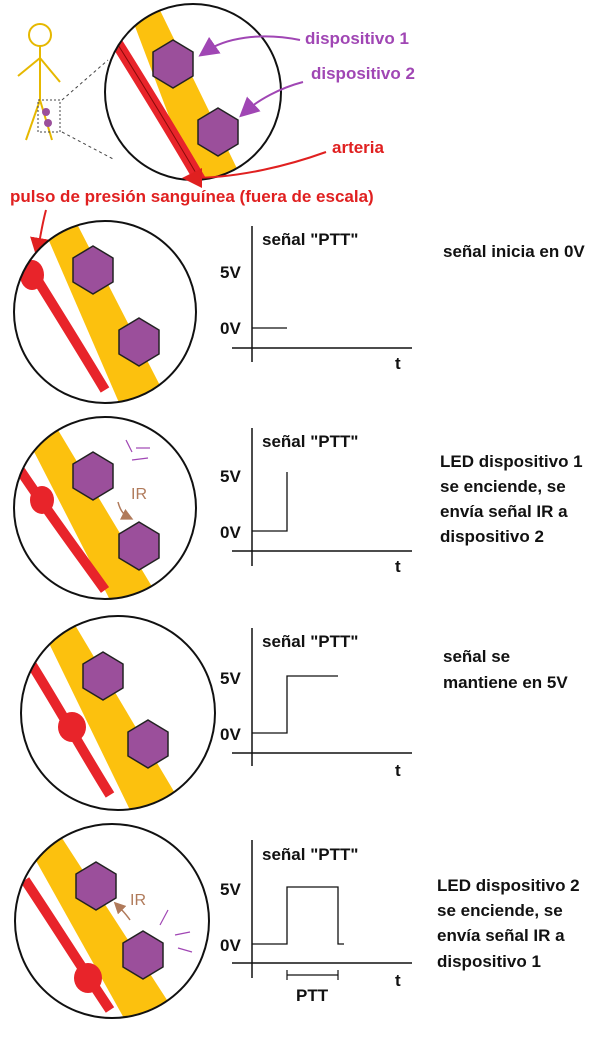  I want to click on step-3-desc-line-2: mantiene en 5V, so click(505, 682).